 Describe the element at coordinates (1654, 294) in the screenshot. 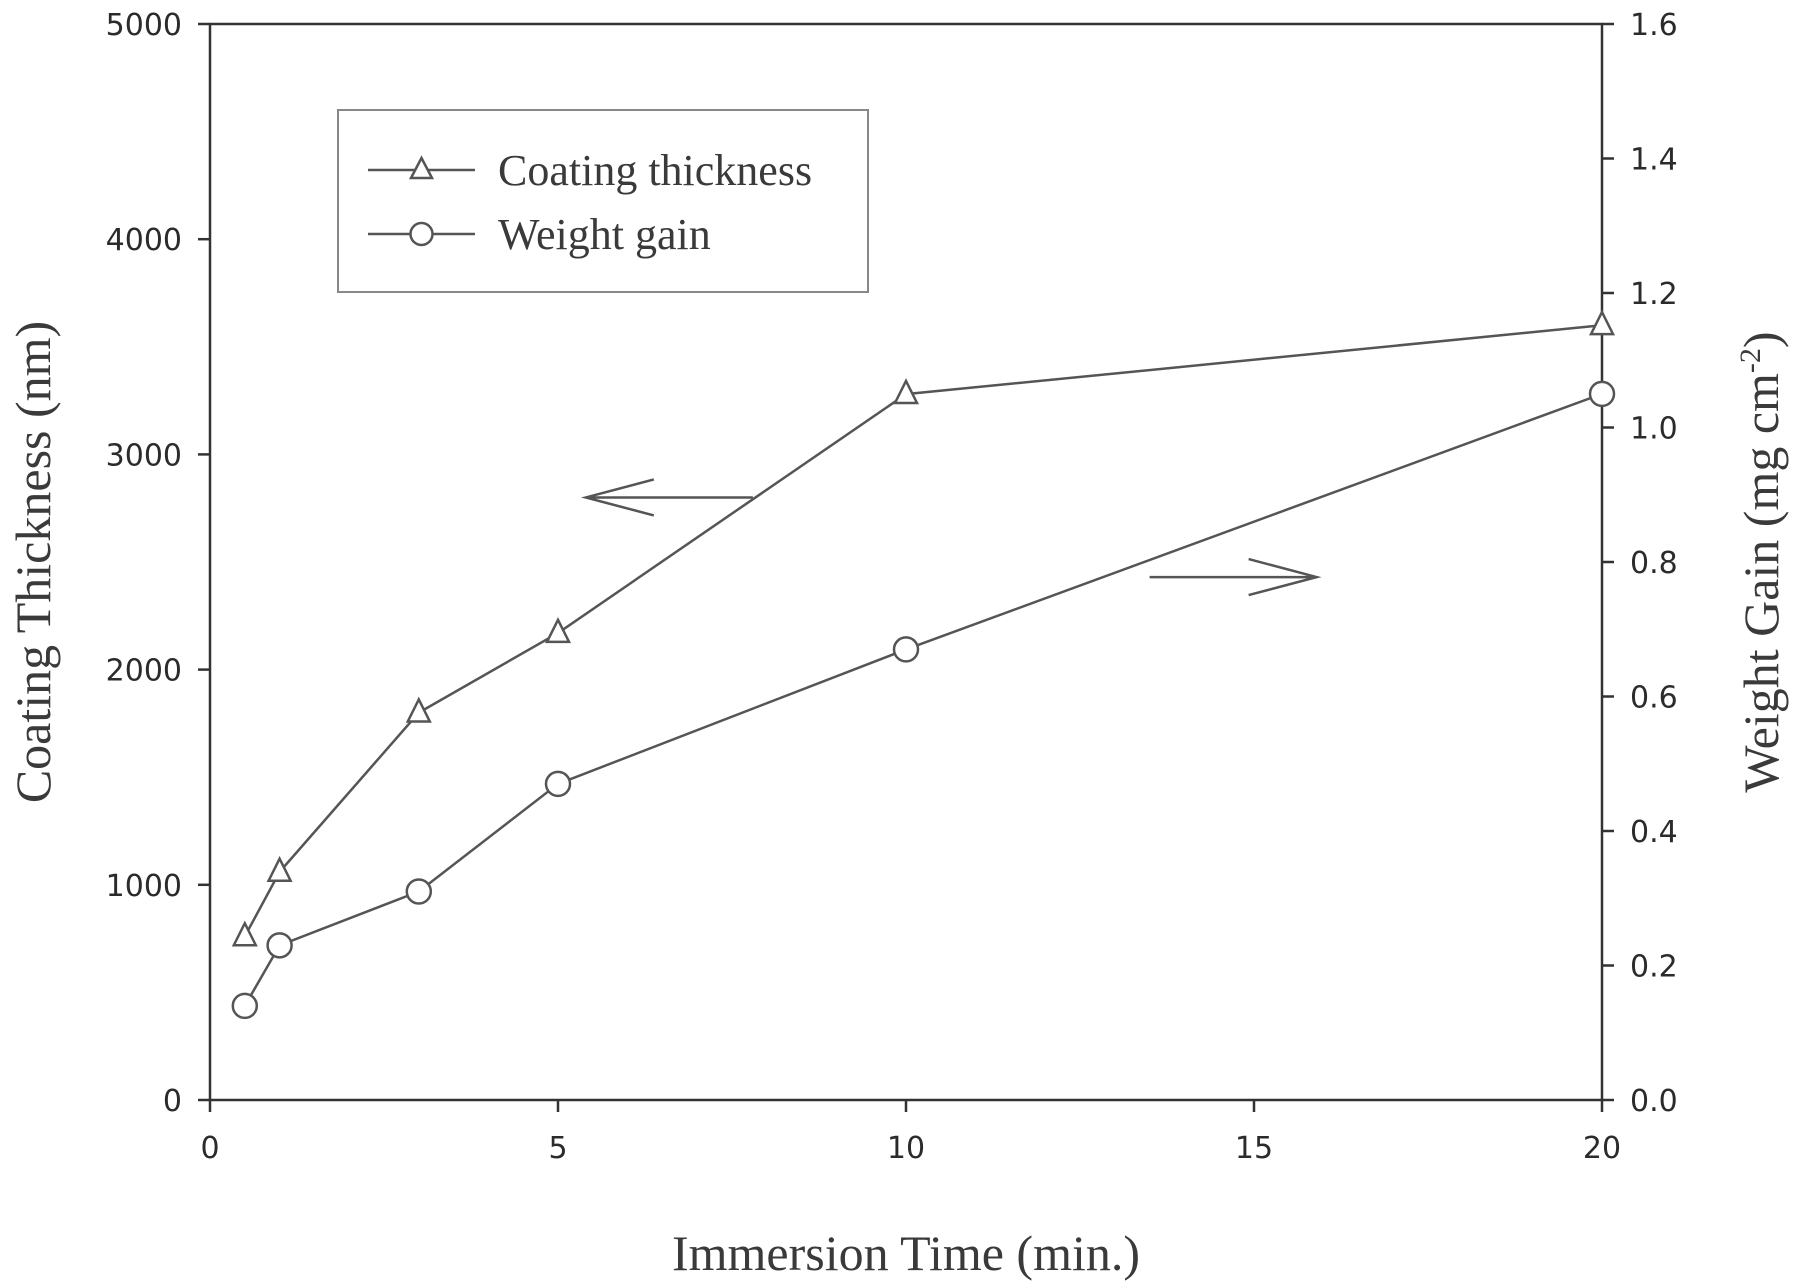

I see `right-y-tick-label: 1.2` at that location.